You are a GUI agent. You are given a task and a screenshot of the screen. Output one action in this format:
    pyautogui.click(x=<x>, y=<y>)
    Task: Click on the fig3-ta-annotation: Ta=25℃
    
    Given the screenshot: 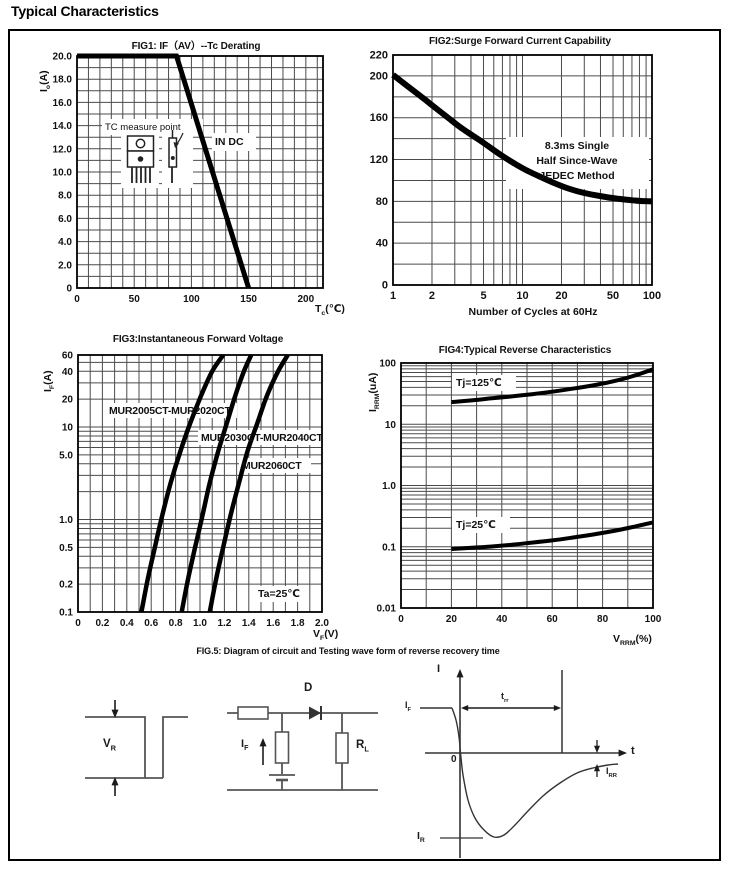 What is the action you would take?
    pyautogui.click(x=279, y=594)
    